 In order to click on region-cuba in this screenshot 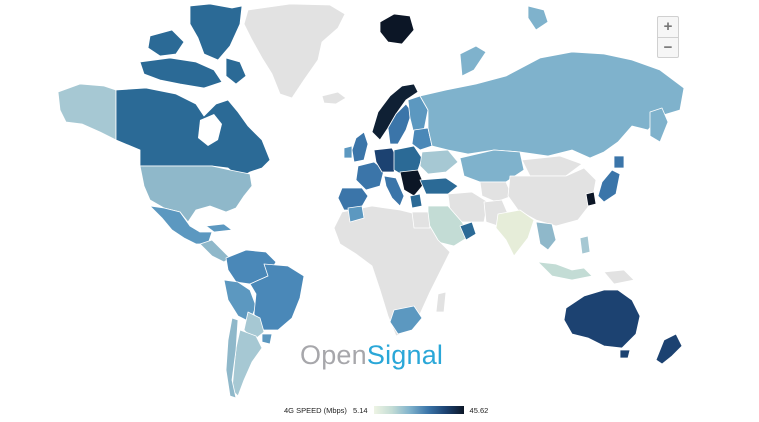, I will do `click(219, 228)`.